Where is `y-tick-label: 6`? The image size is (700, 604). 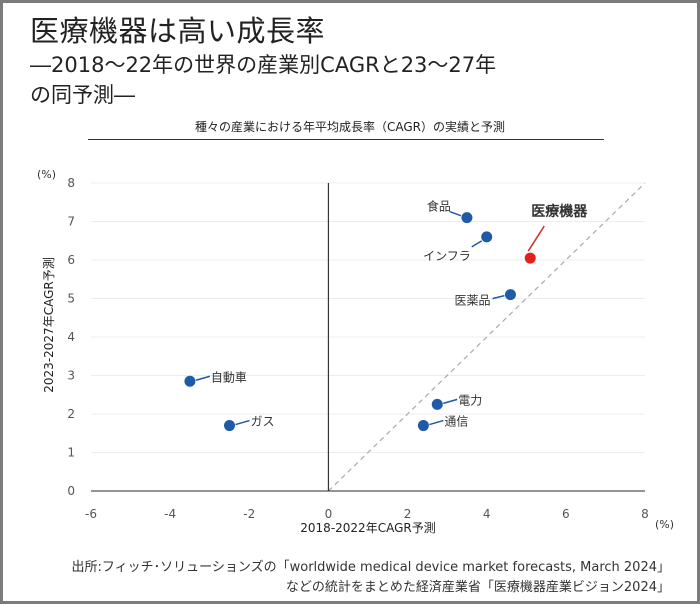 y-tick-label: 6 is located at coordinates (71, 260).